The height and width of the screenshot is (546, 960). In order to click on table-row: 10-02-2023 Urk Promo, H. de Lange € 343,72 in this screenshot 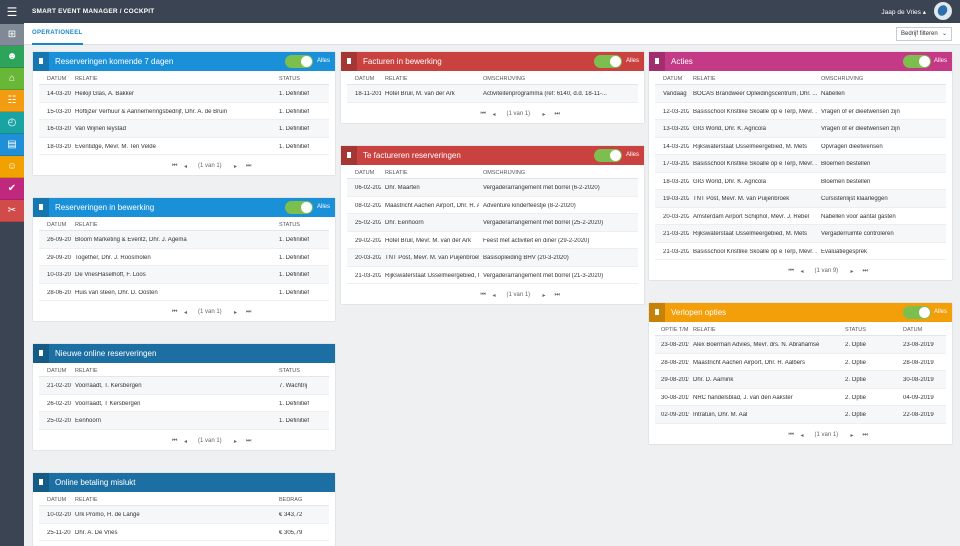, I will do `click(184, 515)`.